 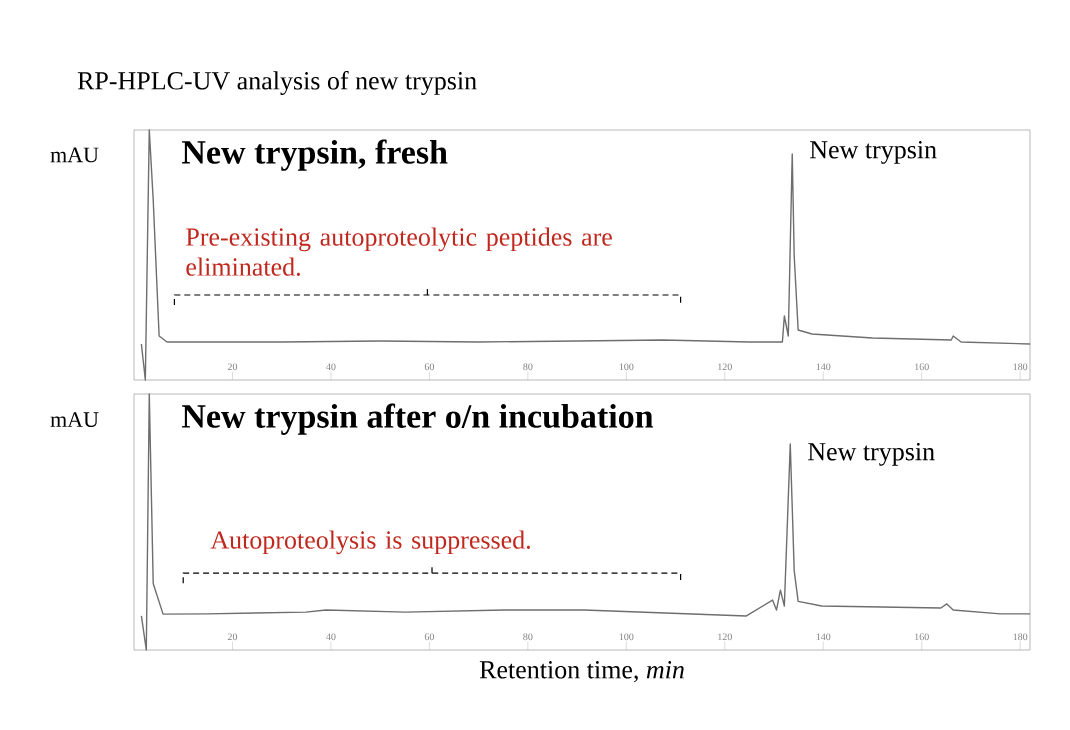 I want to click on annotation: Pre-existing autoproteolytic peptides are eliminated., so click(x=399, y=251).